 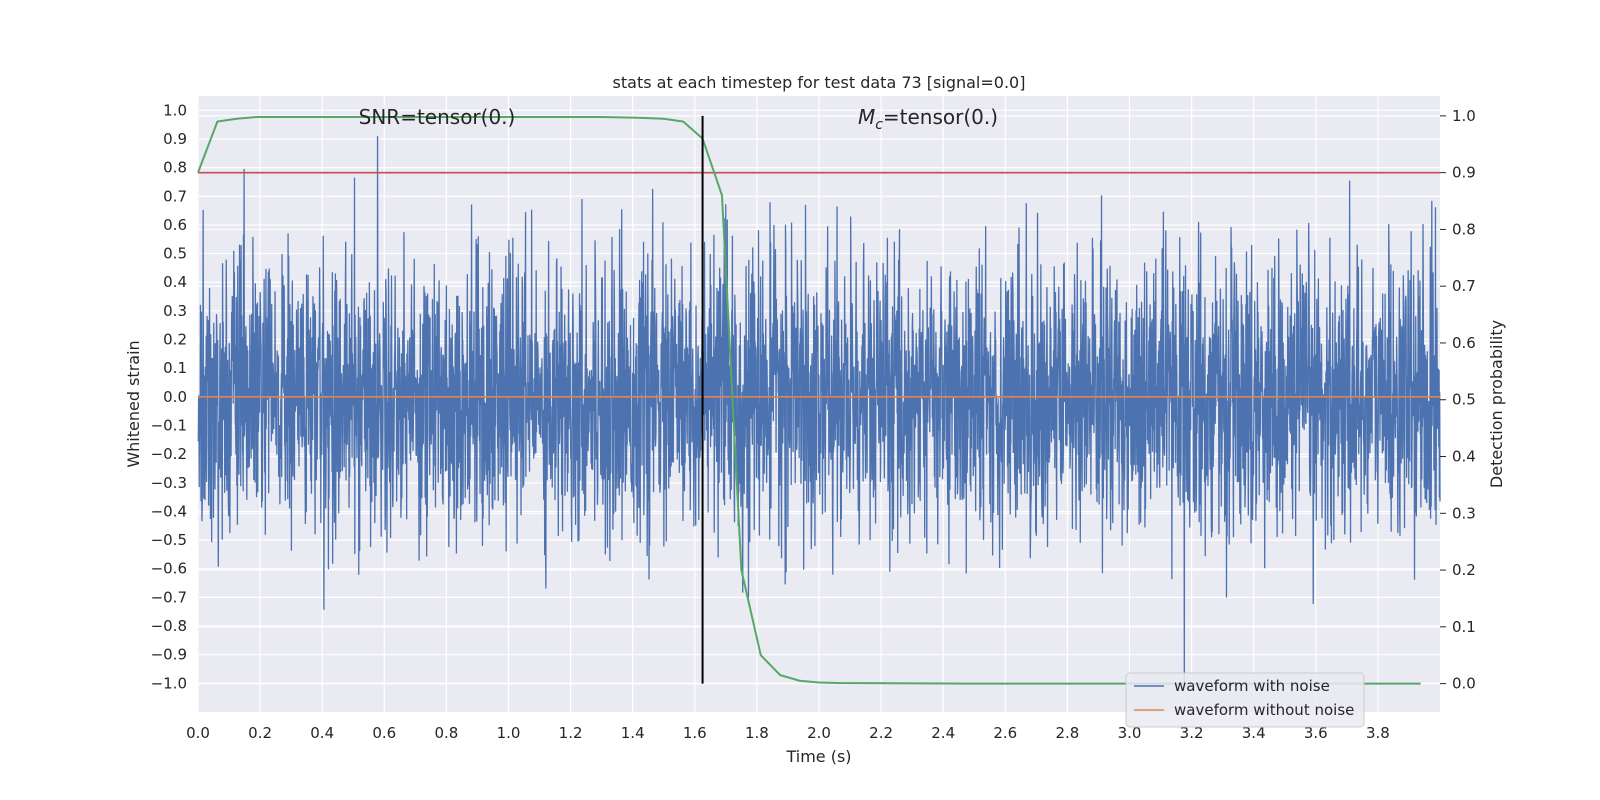 I want to click on y-right-tick-label: 1.0, so click(x=1464, y=116).